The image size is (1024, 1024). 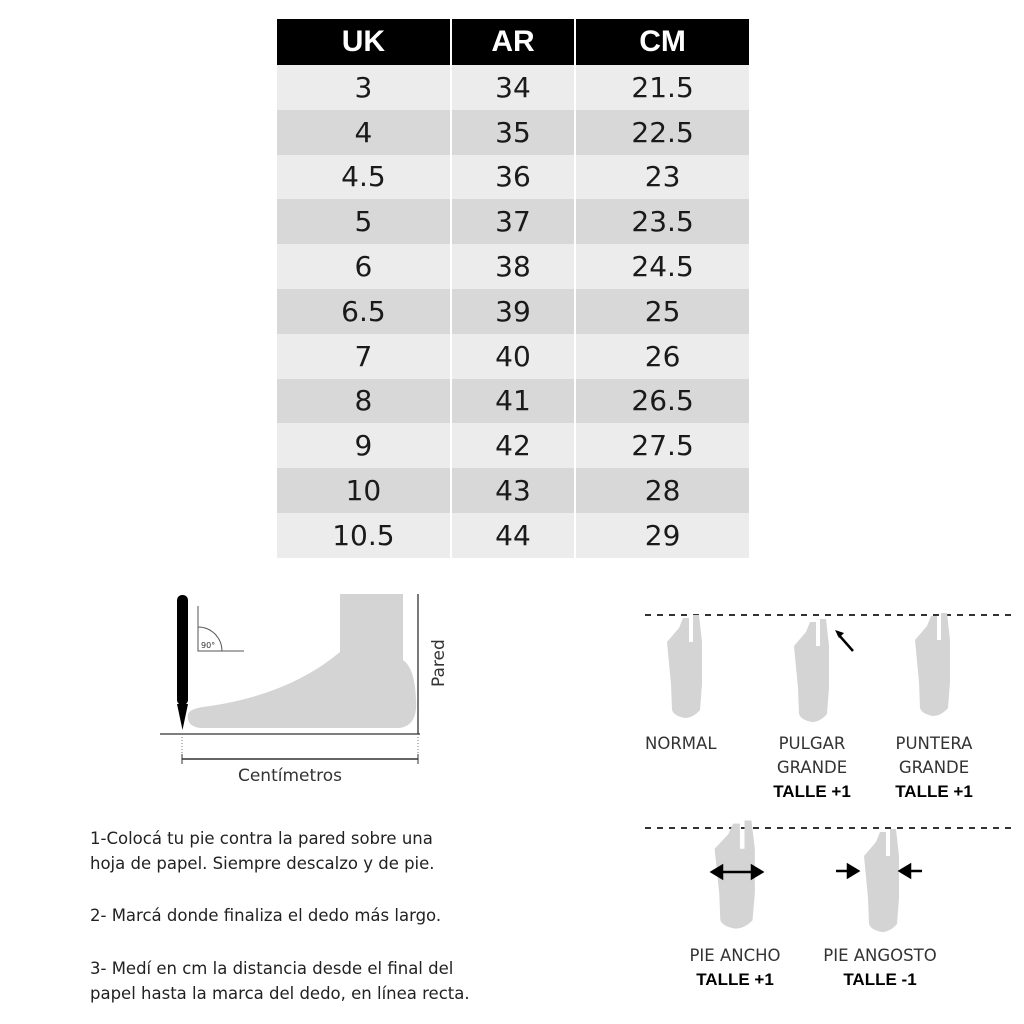 I want to click on cell-ar: 35, so click(x=512, y=132).